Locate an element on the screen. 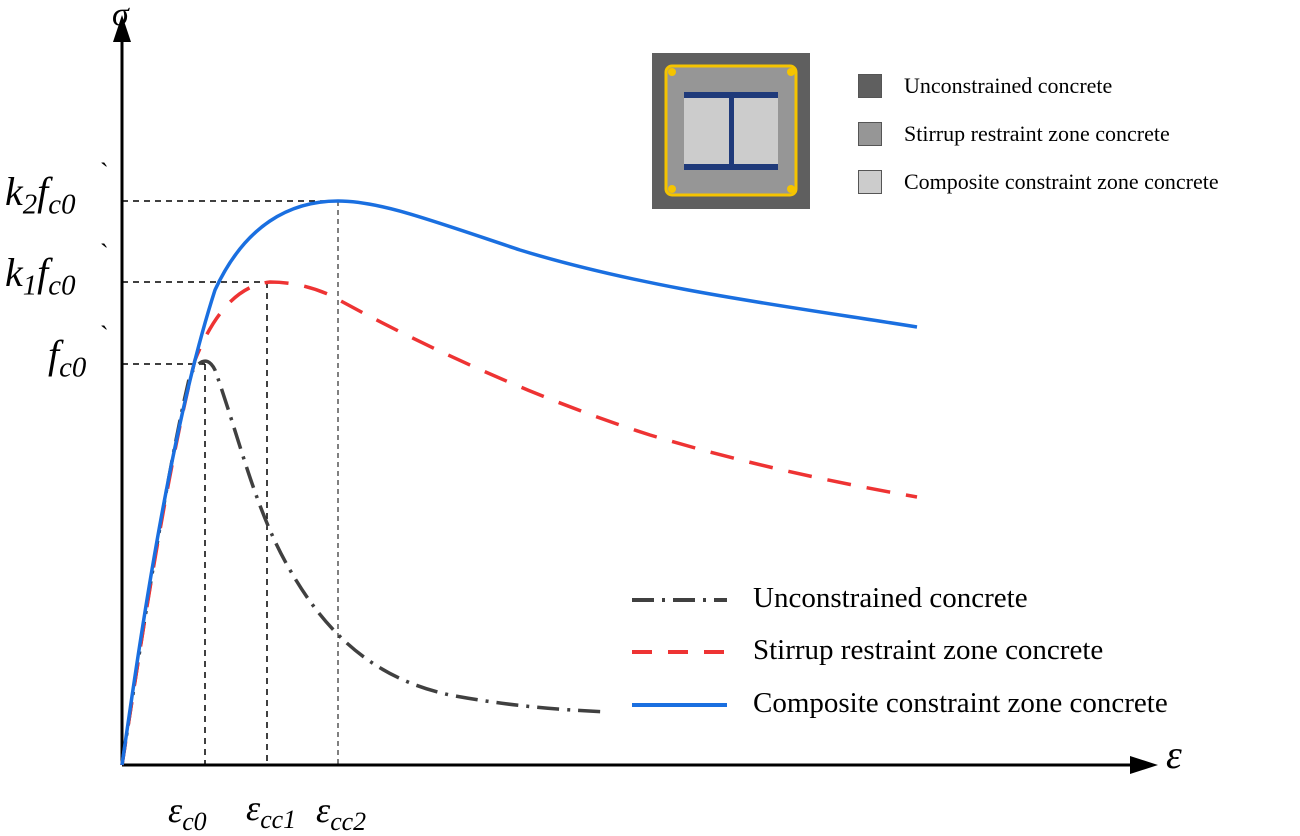 Image resolution: width=1300 pixels, height=836 pixels. y-tick-fc0: fc0 is located at coordinates (67, 358).